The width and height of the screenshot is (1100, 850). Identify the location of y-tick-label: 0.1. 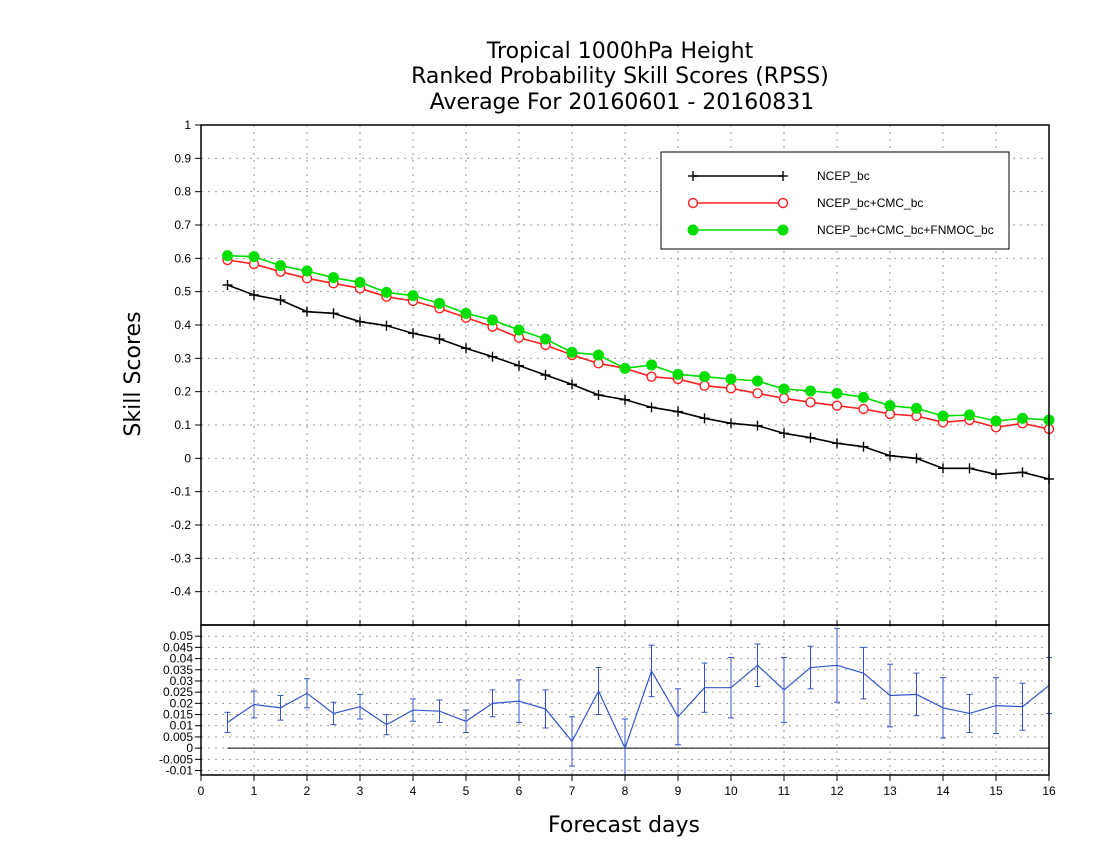
(182, 425).